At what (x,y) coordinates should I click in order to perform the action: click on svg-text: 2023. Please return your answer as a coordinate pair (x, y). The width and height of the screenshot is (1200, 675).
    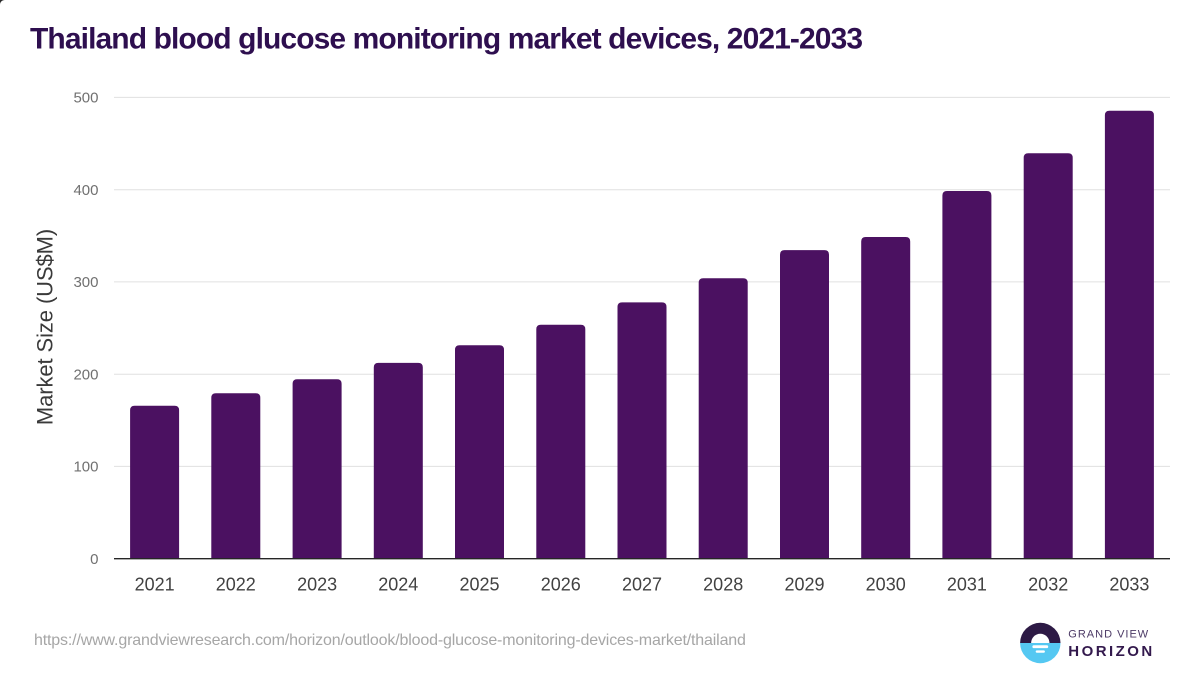
    Looking at the image, I should click on (317, 585).